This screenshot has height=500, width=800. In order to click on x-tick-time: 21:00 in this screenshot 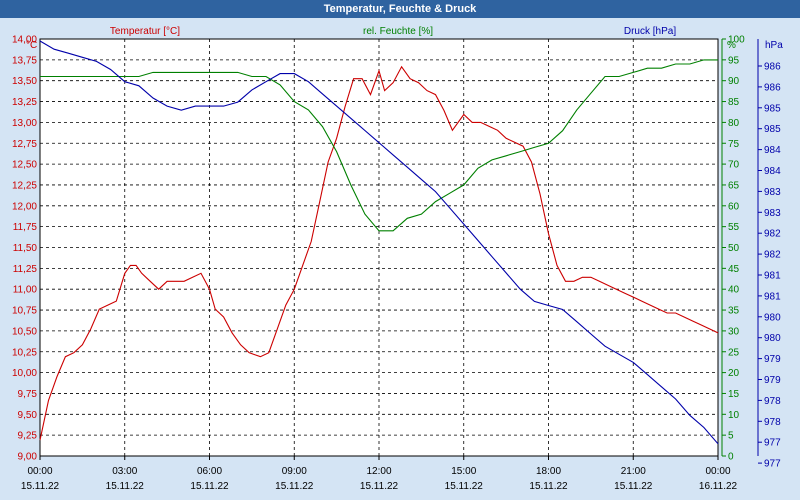, I will do `click(633, 471)`.